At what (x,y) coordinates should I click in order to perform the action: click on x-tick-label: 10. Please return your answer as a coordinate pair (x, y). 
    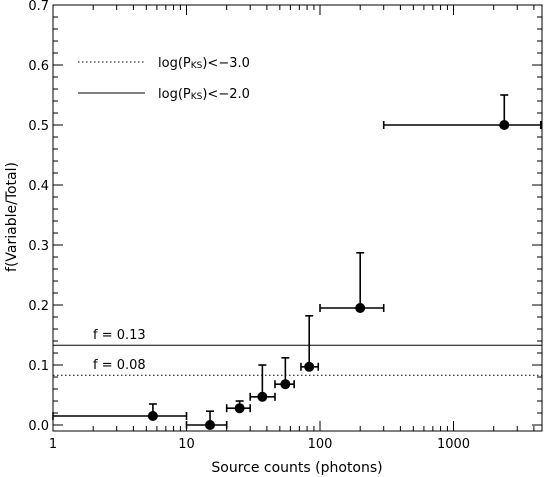
    Looking at the image, I should click on (186, 444).